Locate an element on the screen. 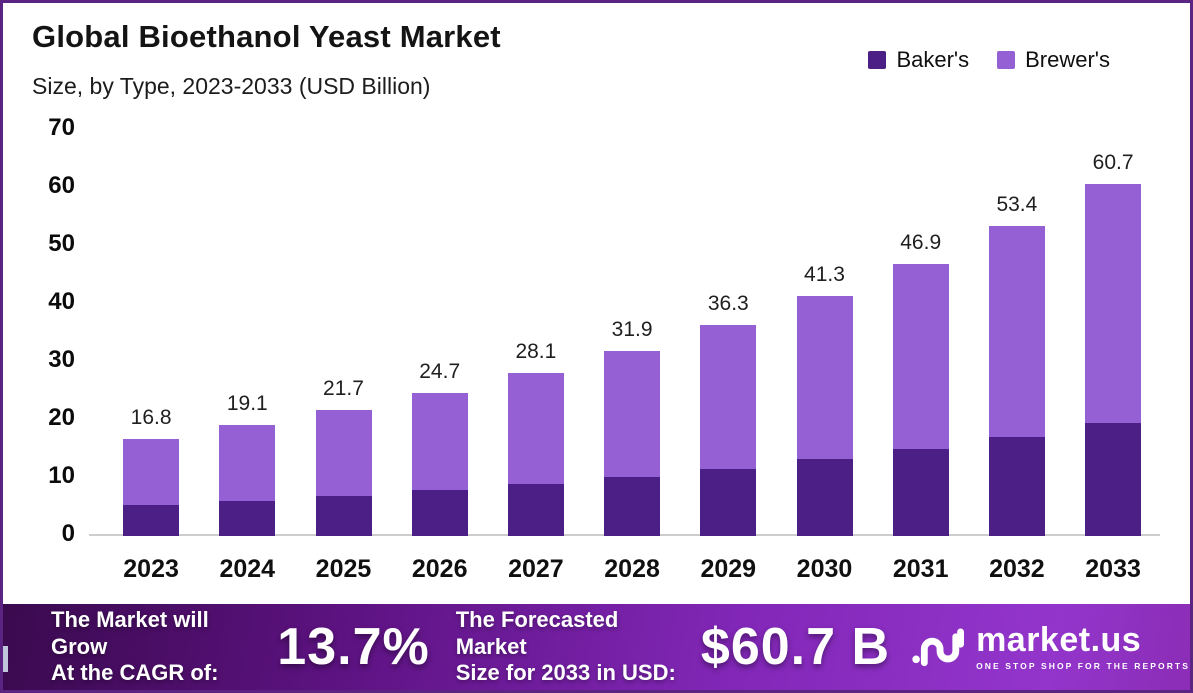  bar-2027-brewers-segment is located at coordinates (535, 428).